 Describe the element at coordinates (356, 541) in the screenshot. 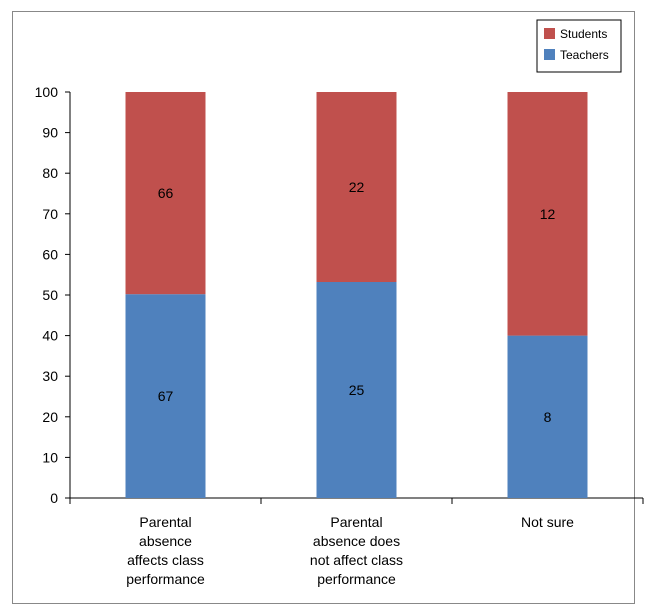

I see `category-label-line: absence does` at that location.